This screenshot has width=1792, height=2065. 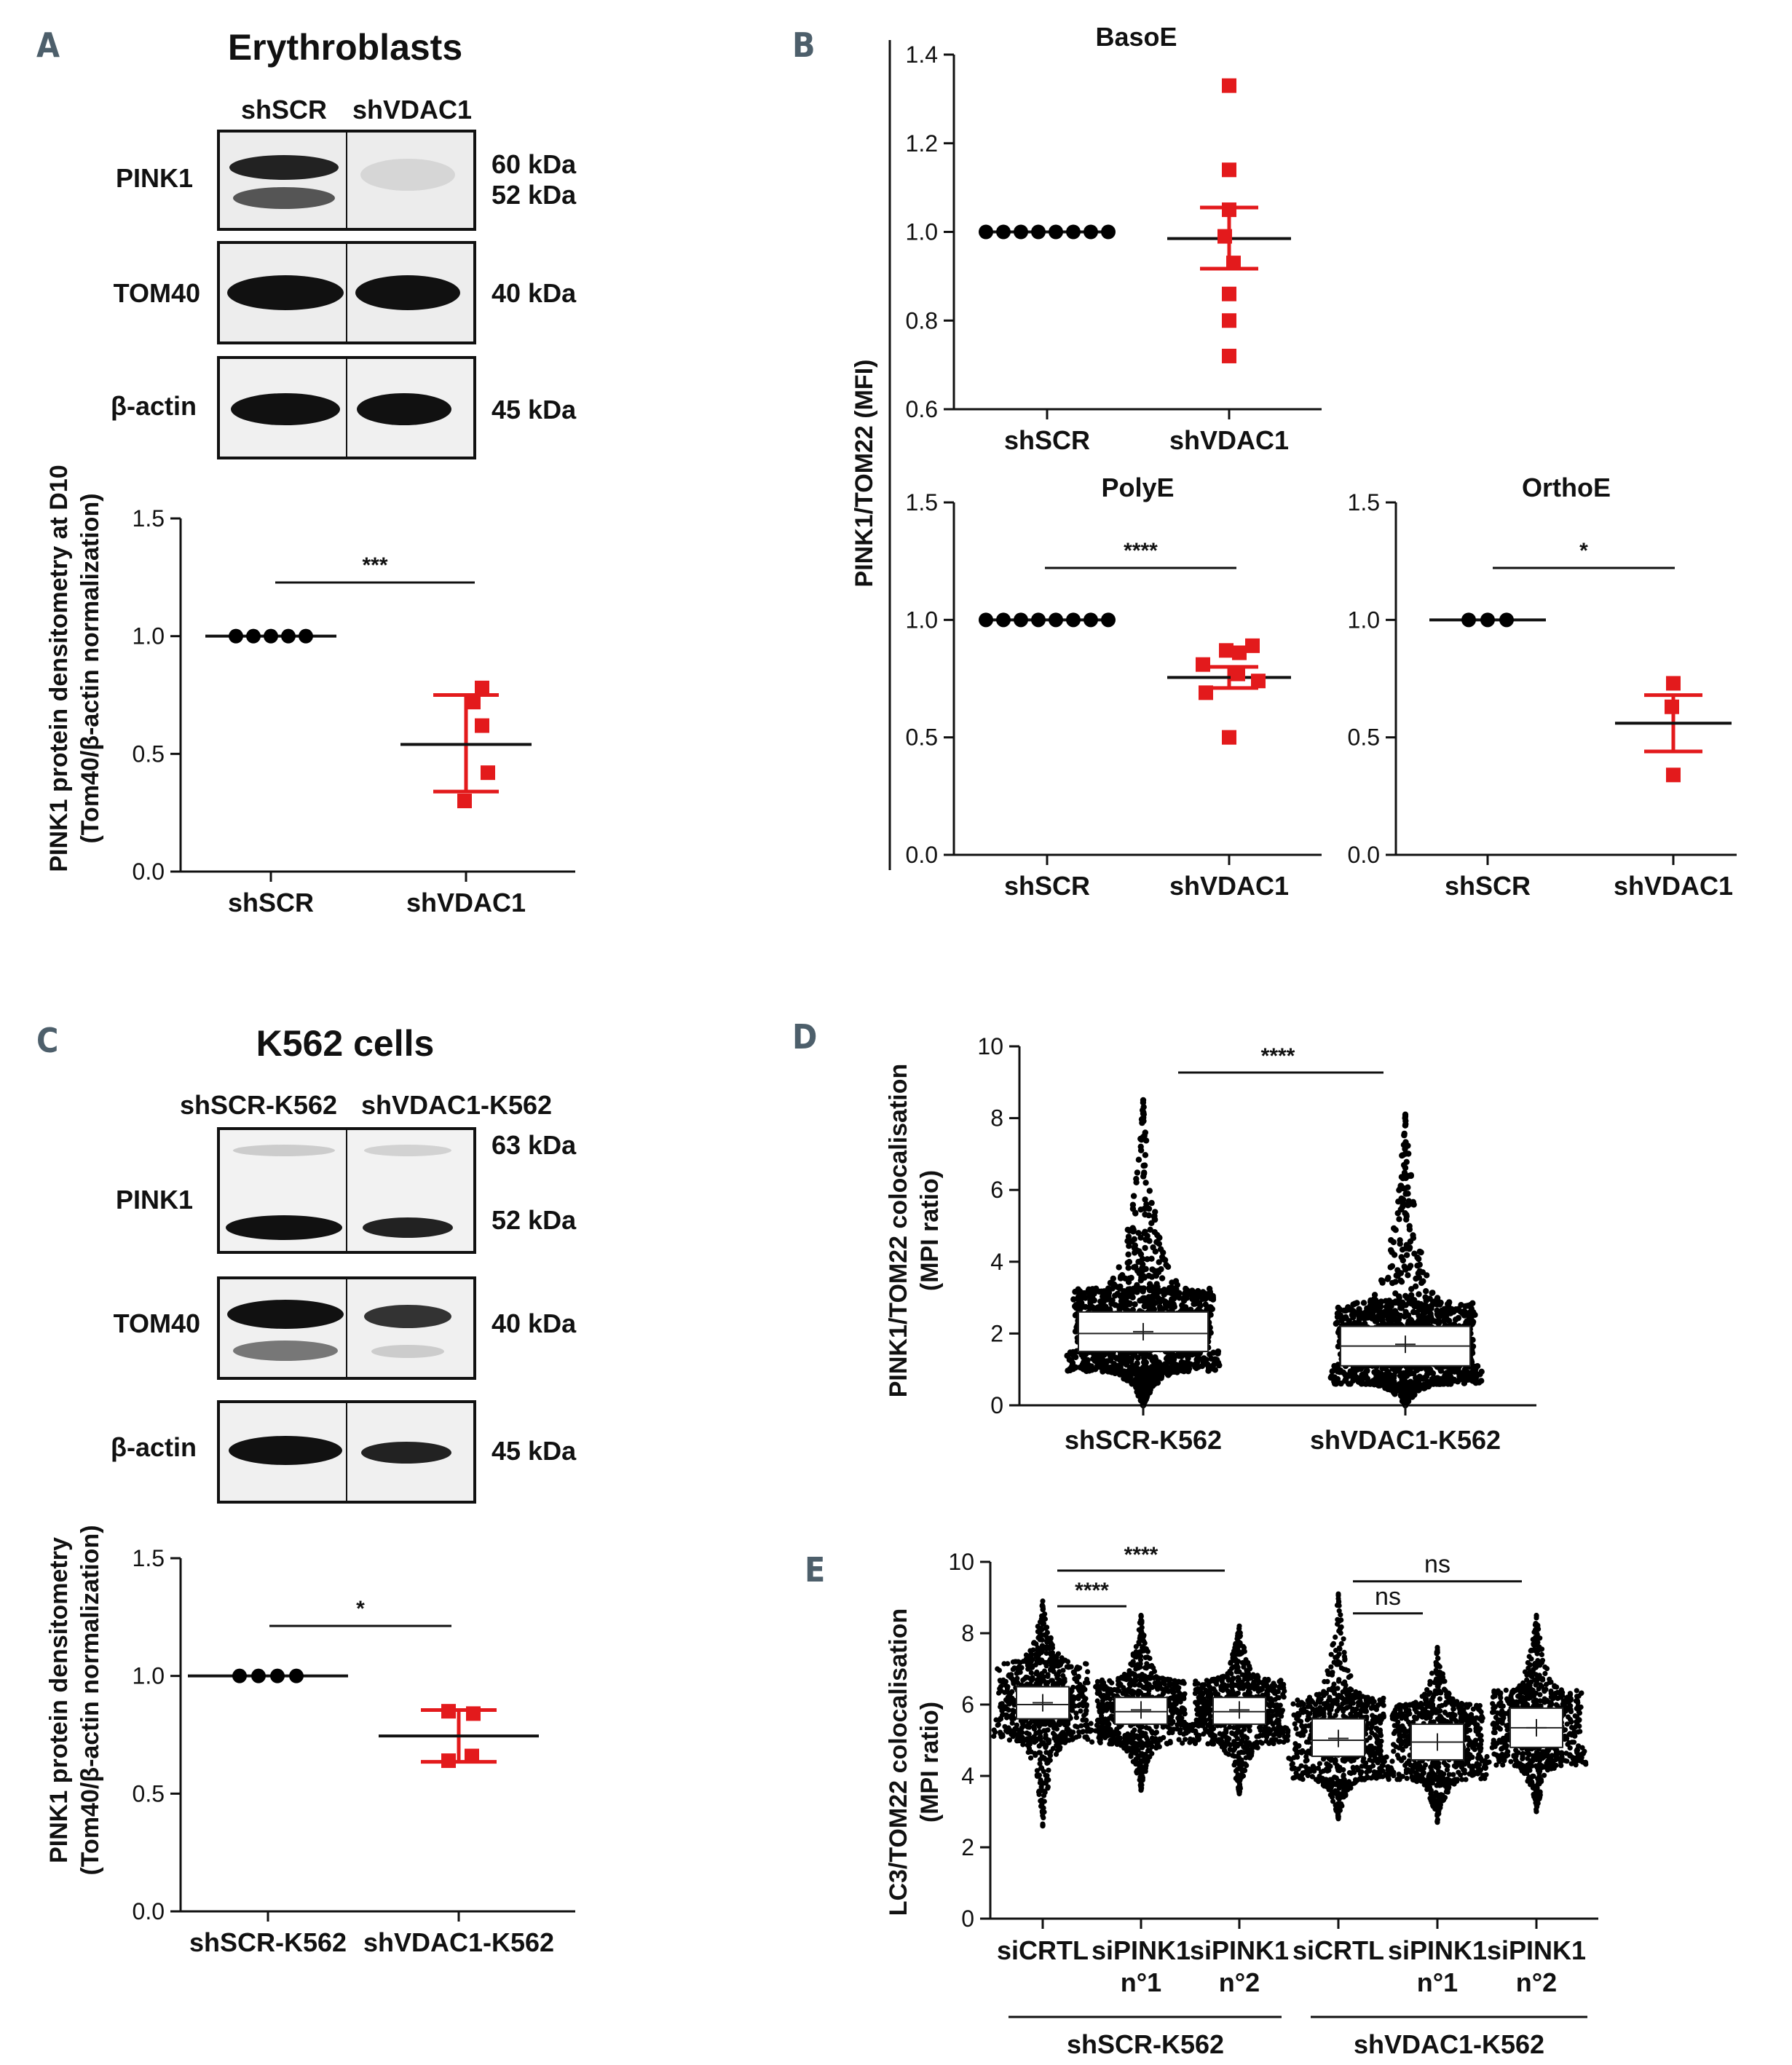 What do you see at coordinates (1143, 1440) in the screenshot?
I see `chart-d-xtick-label-0: shSCR-K562` at bounding box center [1143, 1440].